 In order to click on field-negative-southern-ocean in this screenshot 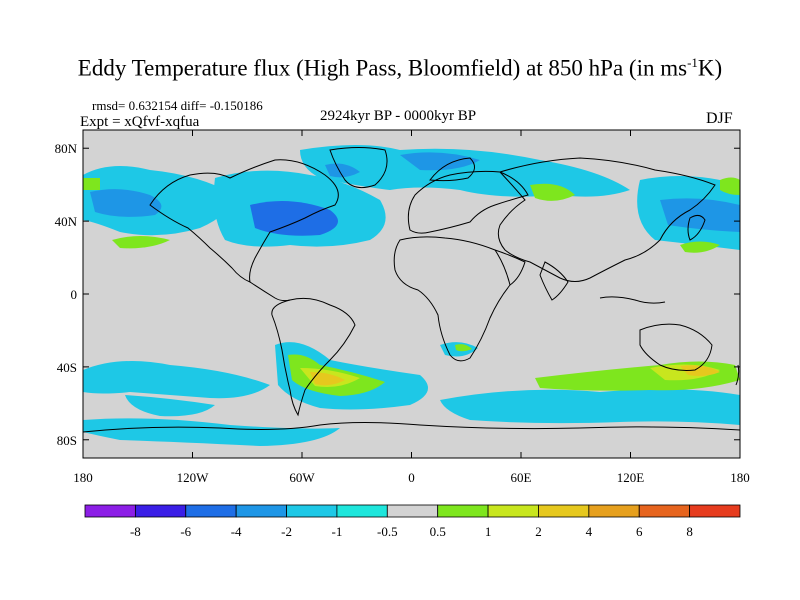, I will do `click(590, 407)`.